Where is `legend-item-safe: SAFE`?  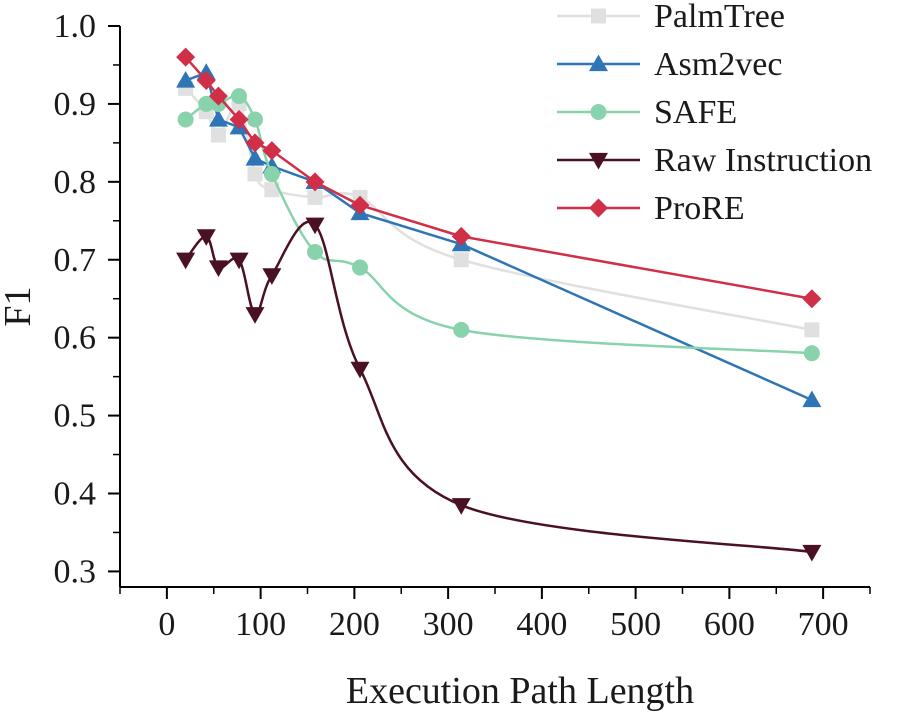 legend-item-safe: SAFE is located at coordinates (647, 112).